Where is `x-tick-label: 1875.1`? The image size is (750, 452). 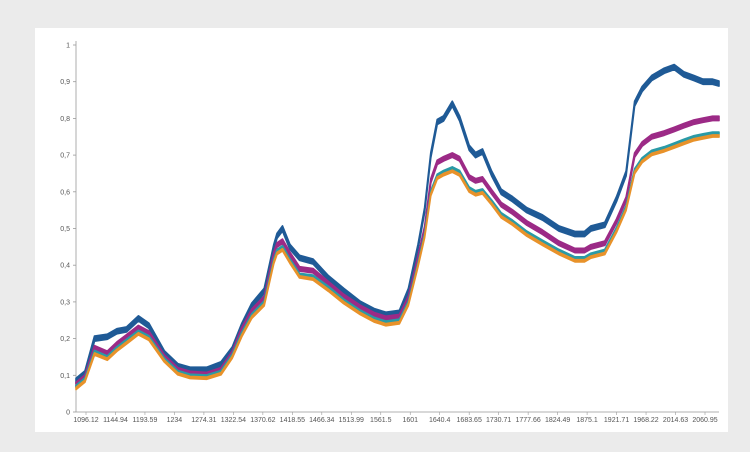
x-tick-label: 1875.1 is located at coordinates (587, 420).